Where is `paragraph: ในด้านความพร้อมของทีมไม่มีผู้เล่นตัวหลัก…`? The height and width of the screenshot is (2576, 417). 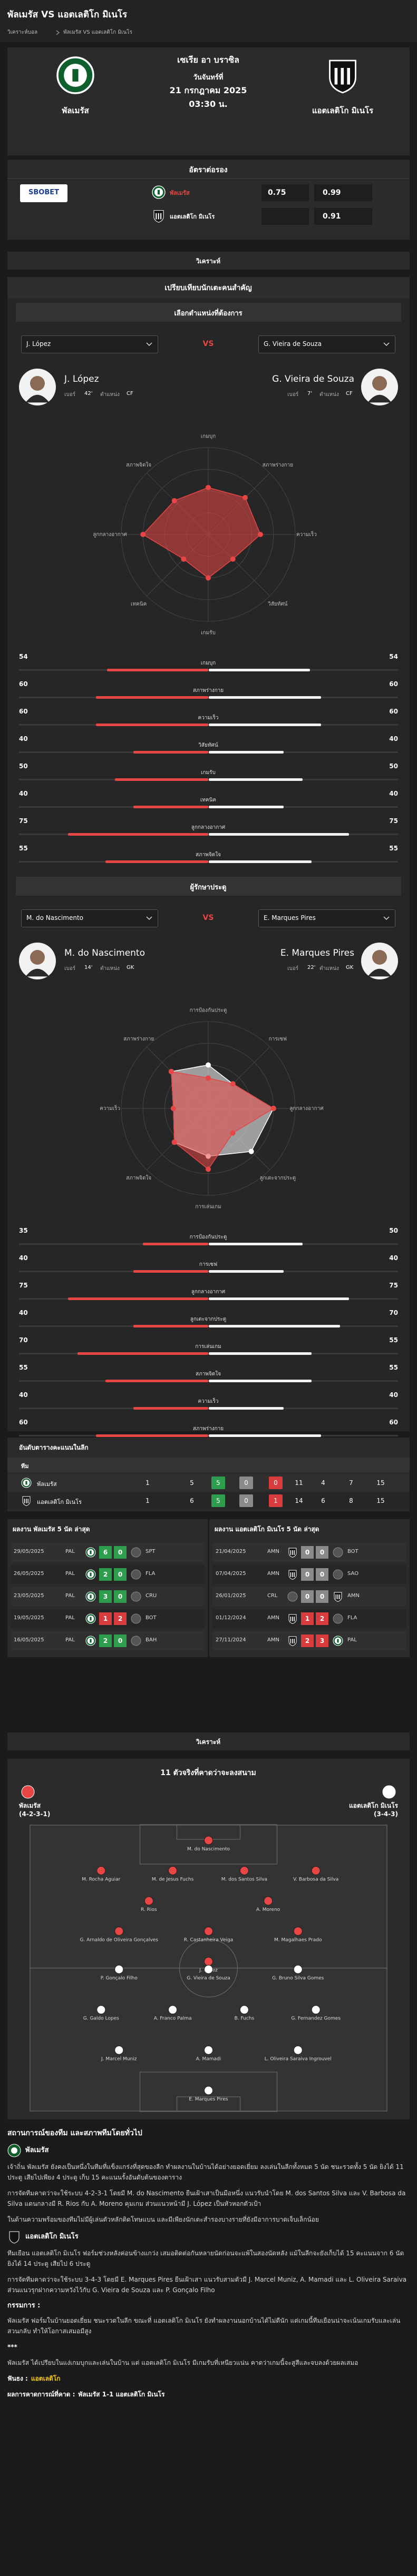 paragraph: ในด้านความพร้อมของทีมไม่มีผู้เล่นตัวหลัก… is located at coordinates (163, 2219).